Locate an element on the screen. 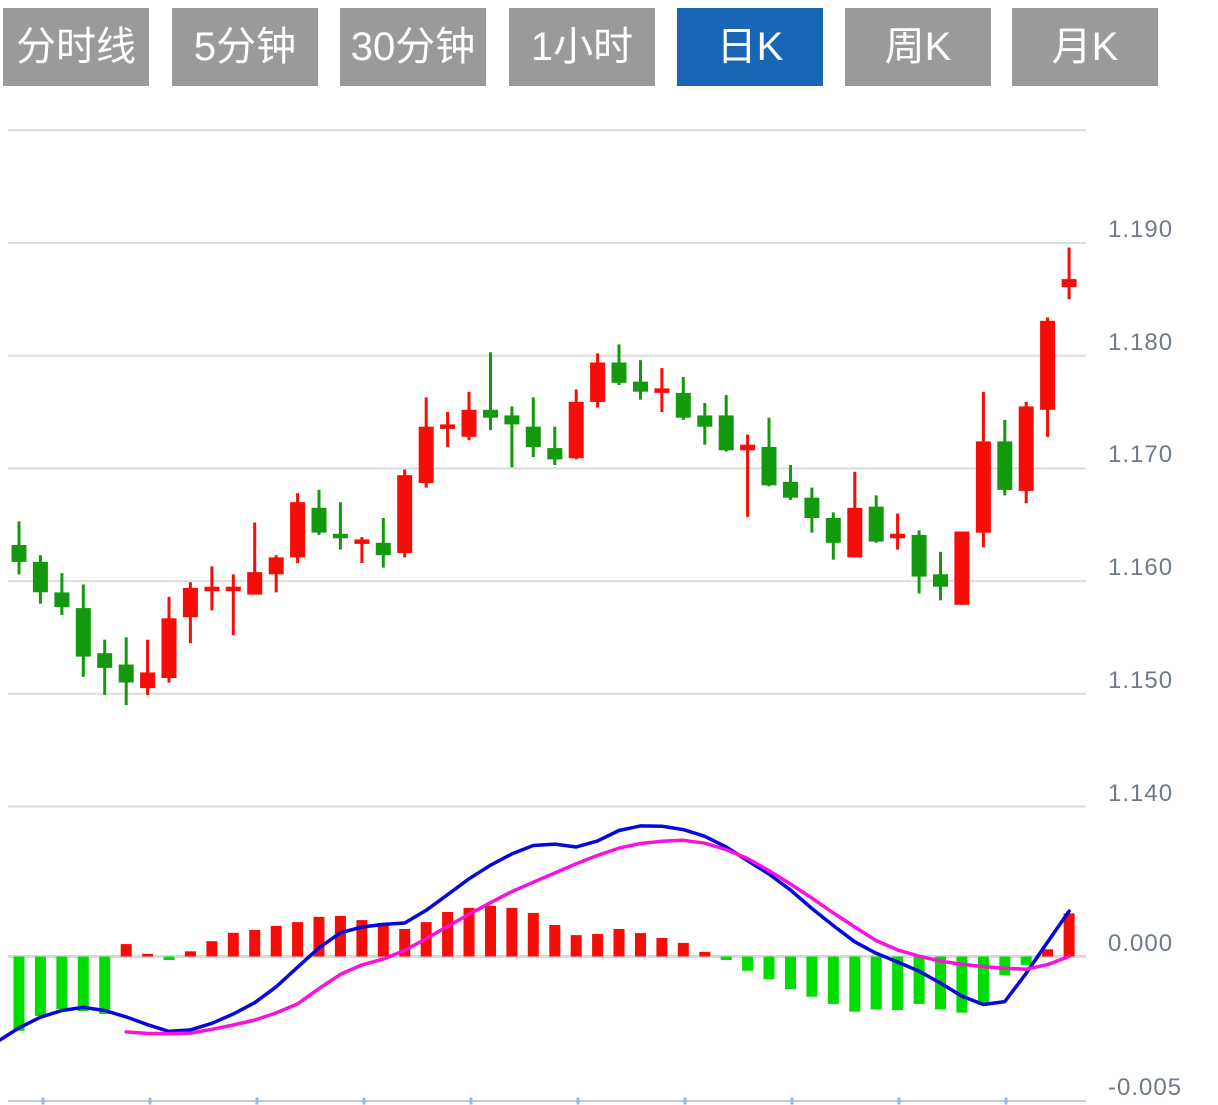 The height and width of the screenshot is (1105, 1218). timeframe-button-月K: 月K is located at coordinates (1085, 47).